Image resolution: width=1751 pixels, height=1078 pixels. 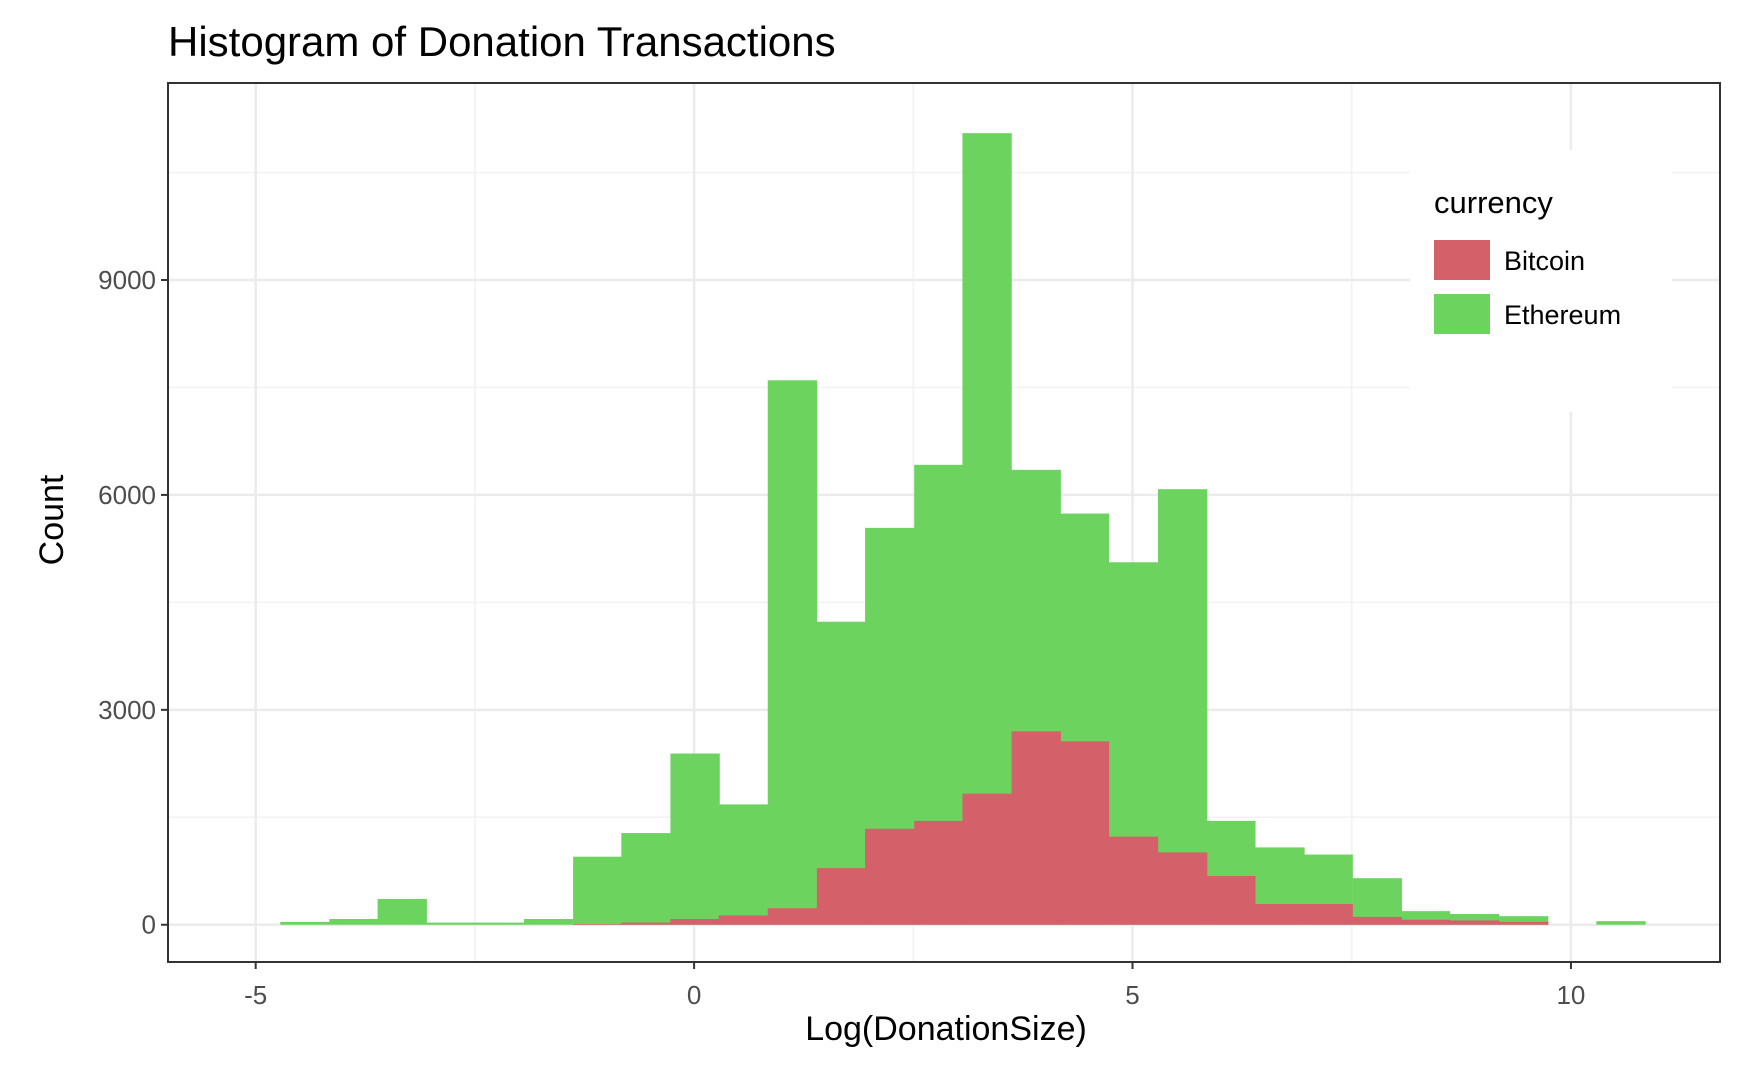 What do you see at coordinates (1562, 315) in the screenshot?
I see `legend-label-ethereum: Ethereum` at bounding box center [1562, 315].